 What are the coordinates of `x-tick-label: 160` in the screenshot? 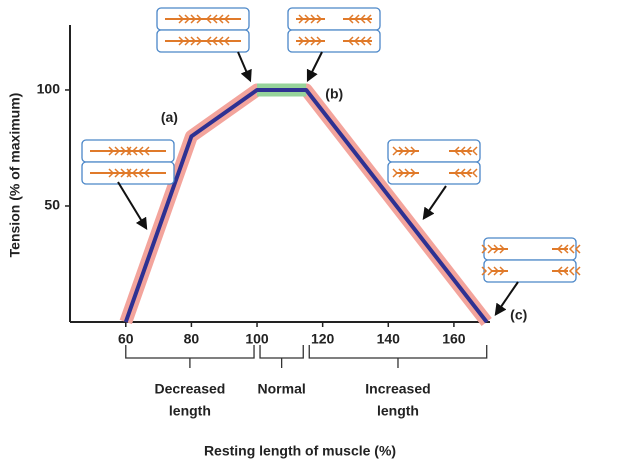 It's located at (454, 339).